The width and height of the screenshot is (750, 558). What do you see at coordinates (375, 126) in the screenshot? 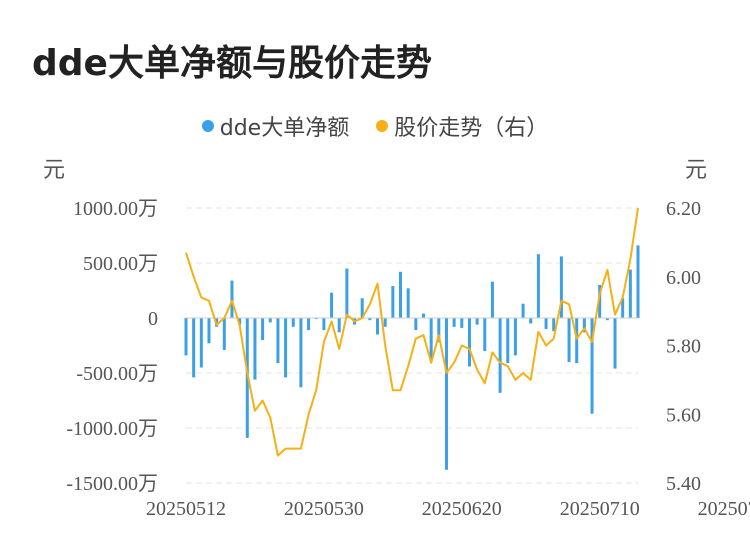
I see `legend: dde大单净额 股价走势（右）` at bounding box center [375, 126].